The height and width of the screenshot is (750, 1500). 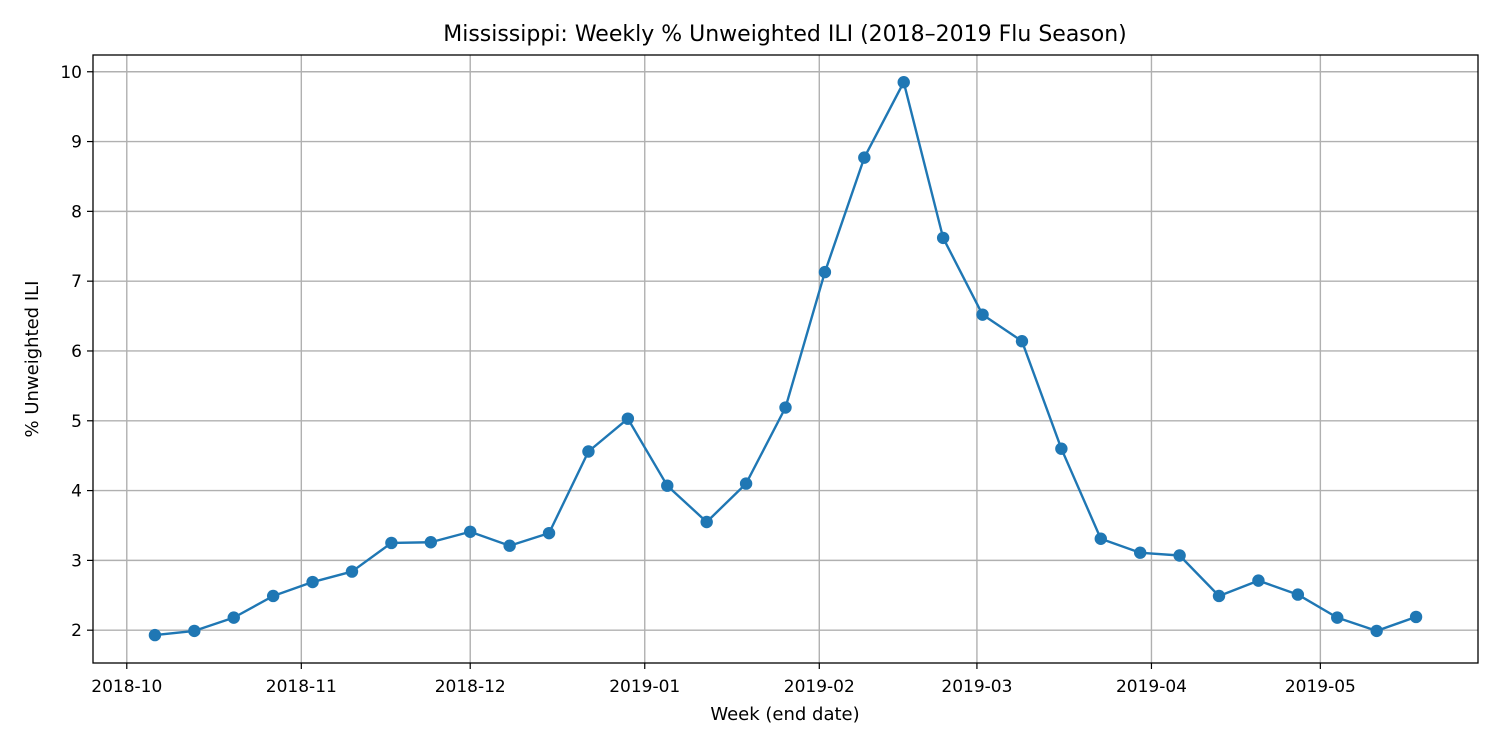 I want to click on y-tick-label: 9, so click(x=76, y=143).